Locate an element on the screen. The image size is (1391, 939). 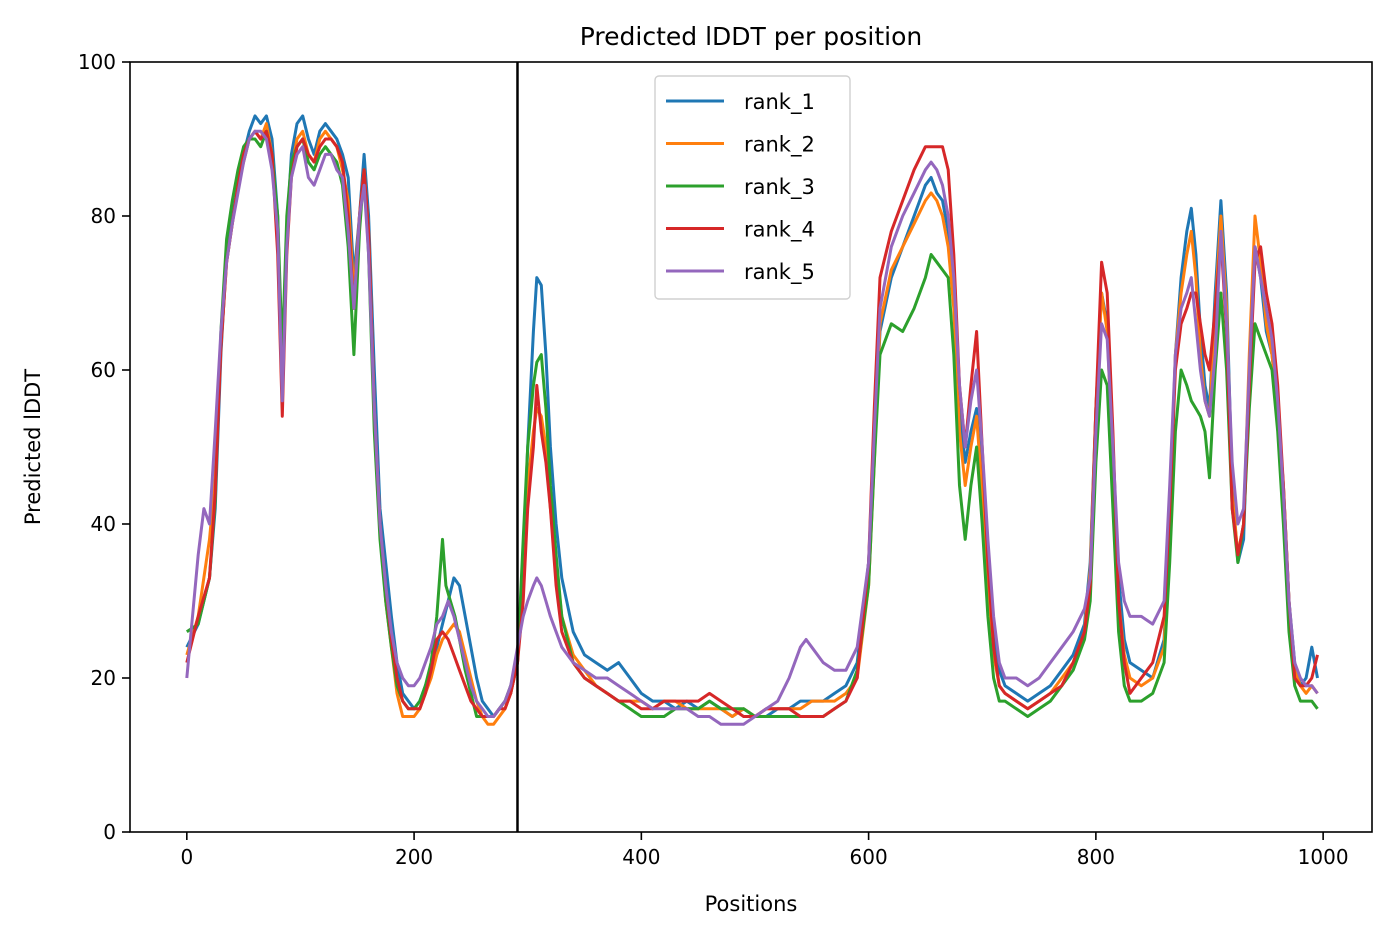
x-tick-label: 1000 is located at coordinates (1323, 857).